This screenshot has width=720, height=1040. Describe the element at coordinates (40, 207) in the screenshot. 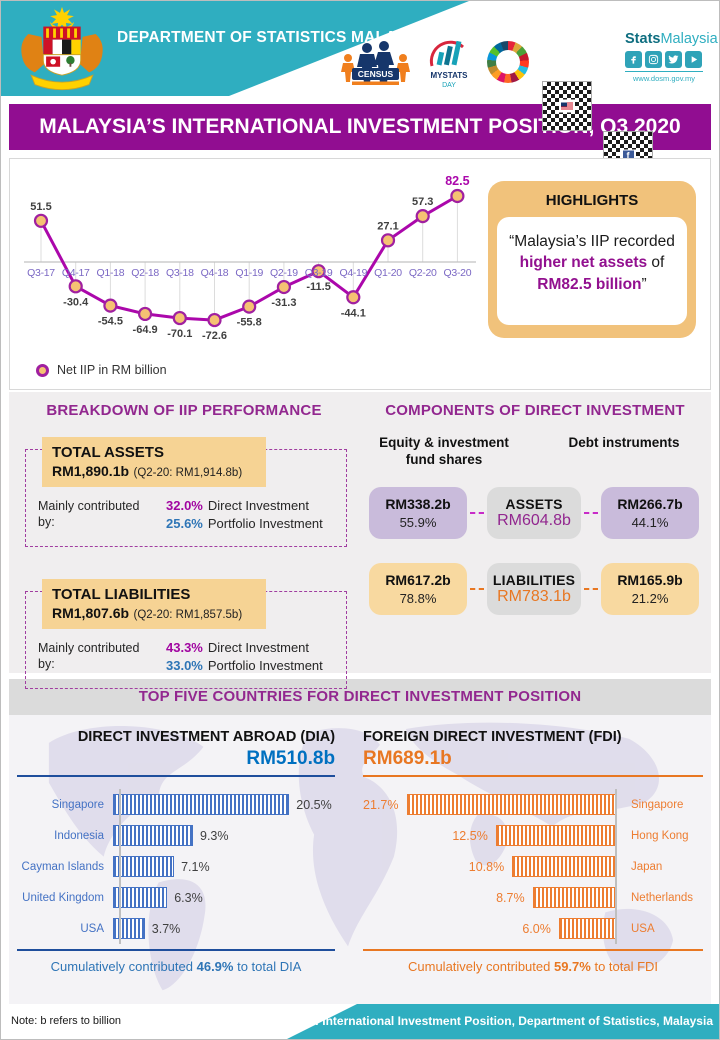

I see `svg-text: 51.5` at that location.